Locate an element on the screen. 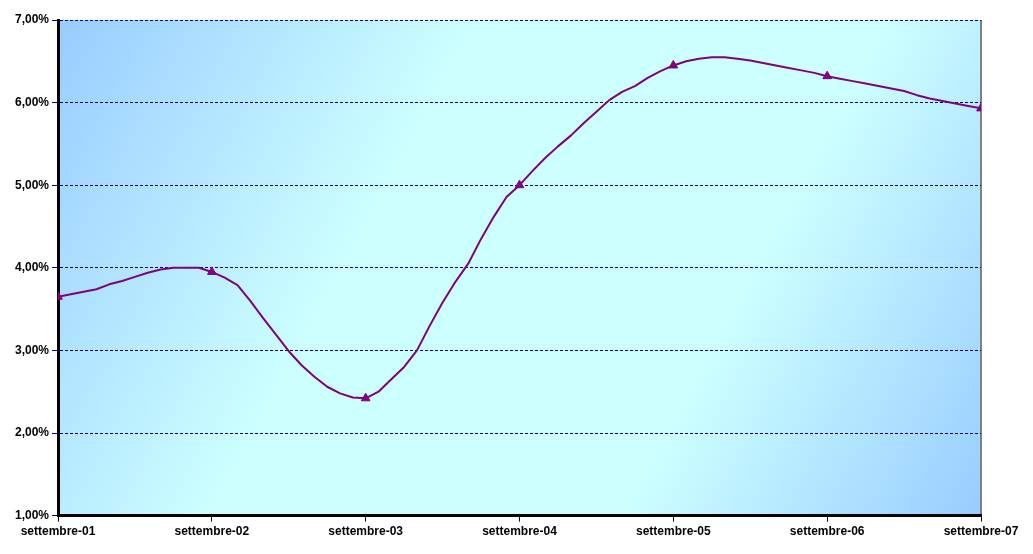 This screenshot has height=554, width=1033. point is located at coordinates (673, 64).